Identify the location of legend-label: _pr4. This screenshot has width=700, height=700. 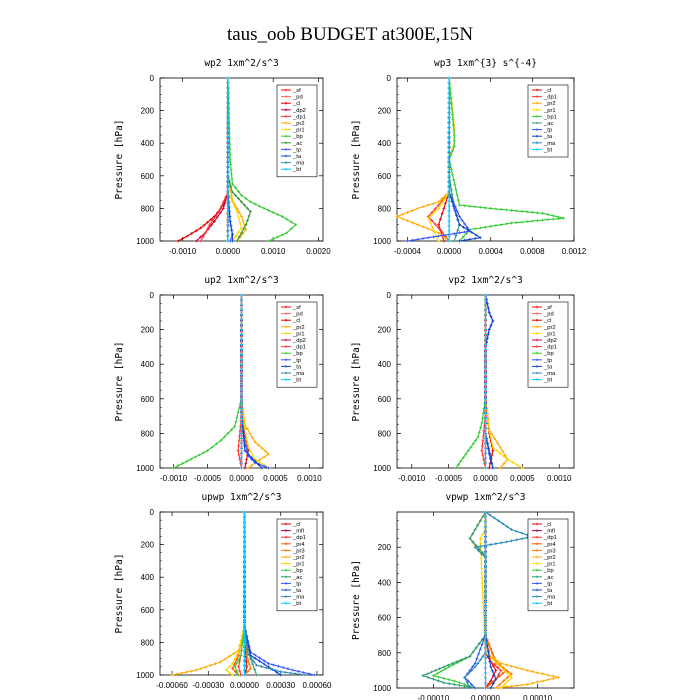
(549, 545).